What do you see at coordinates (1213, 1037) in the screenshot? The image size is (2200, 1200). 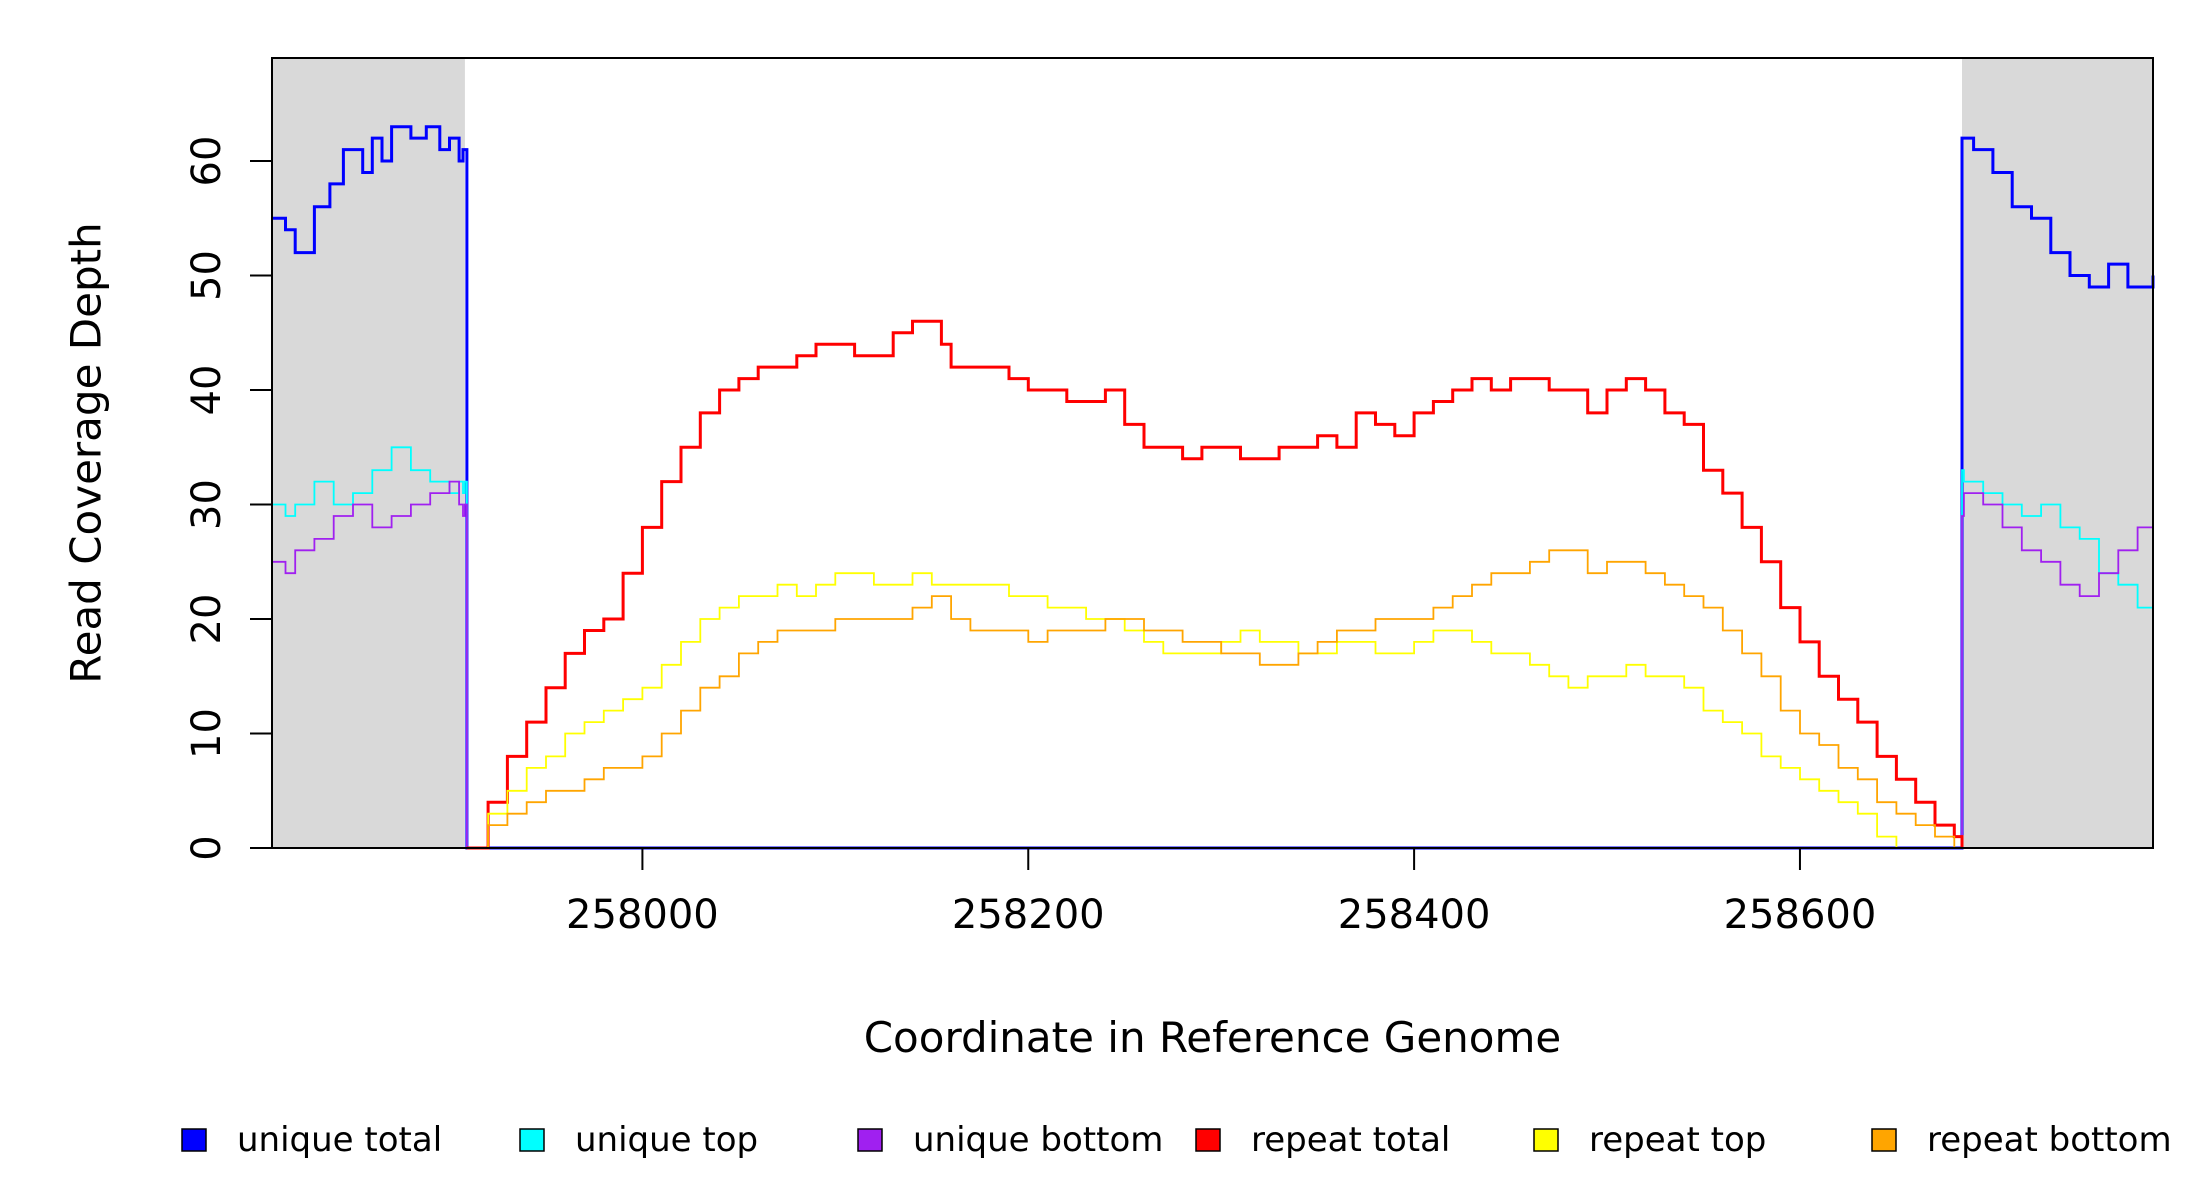 I see `x-axis-title: Coordinate in Reference Genome` at bounding box center [1213, 1037].